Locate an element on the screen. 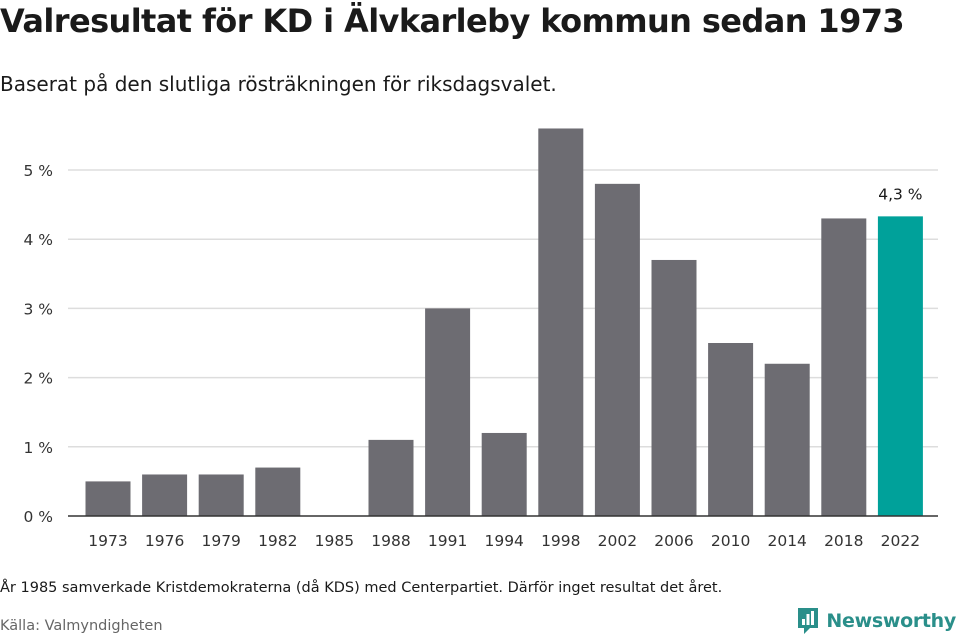  x-tick-label: 1976 is located at coordinates (164, 541).